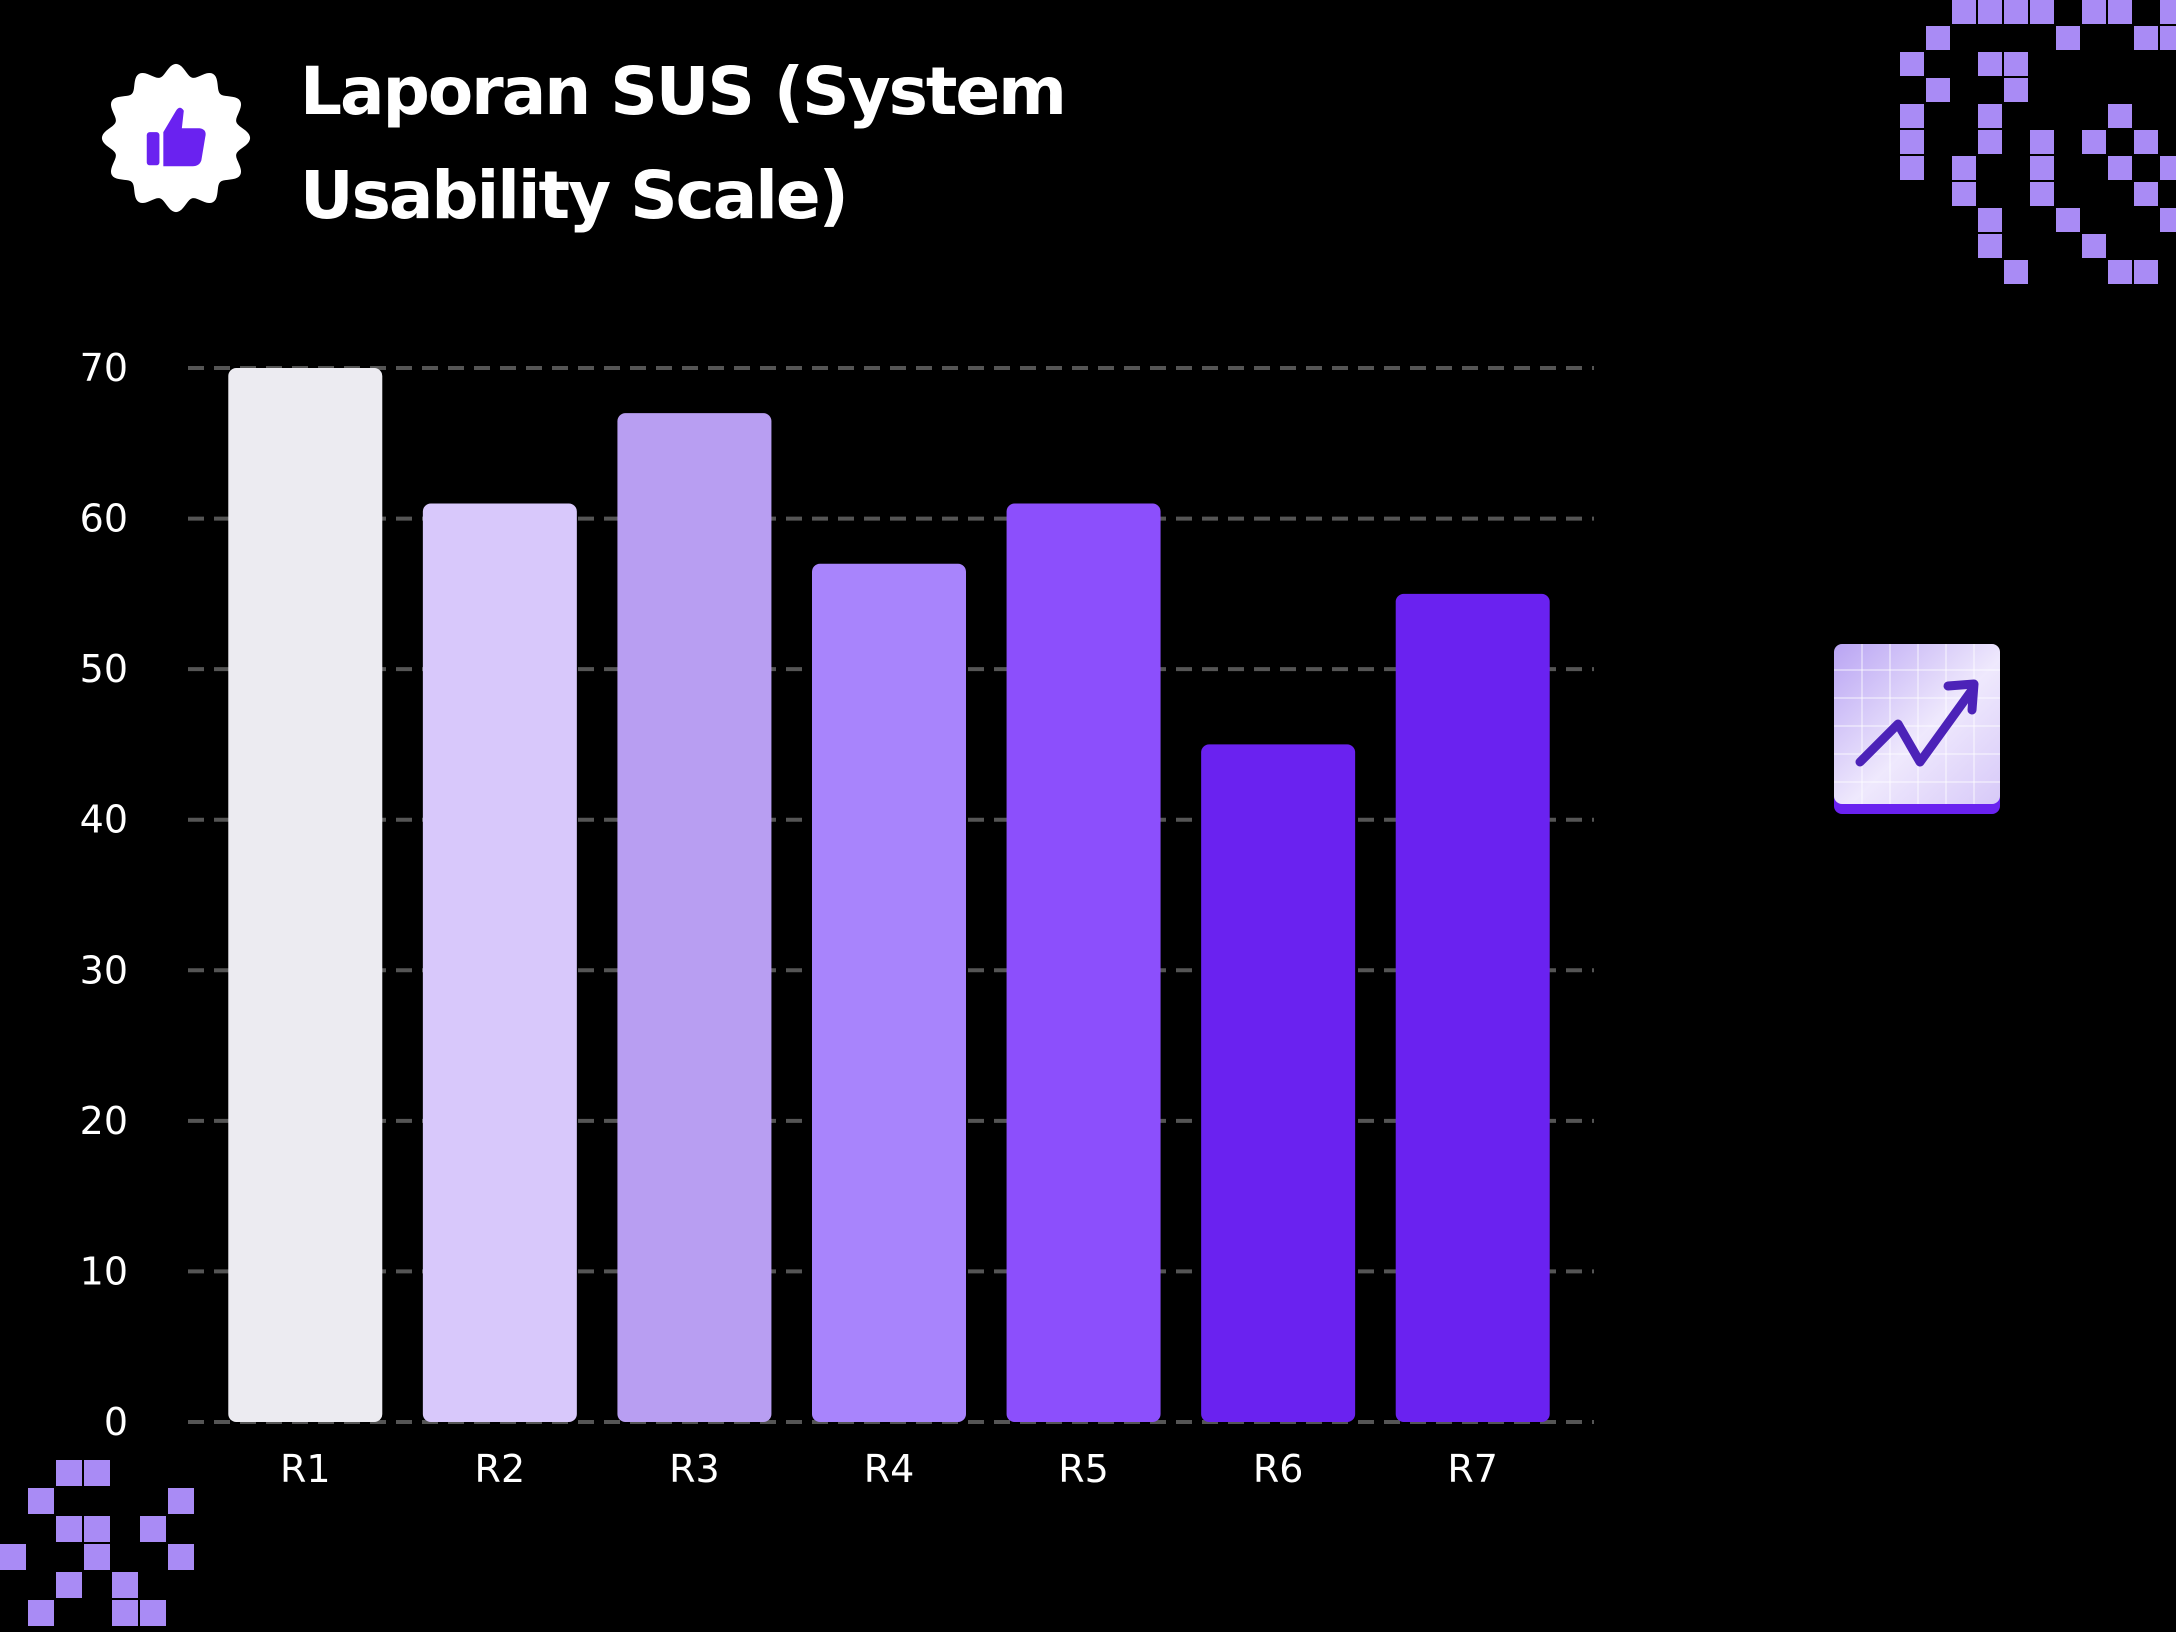 This screenshot has height=1632, width=2176. I want to click on bar-r6, so click(1278, 1083).